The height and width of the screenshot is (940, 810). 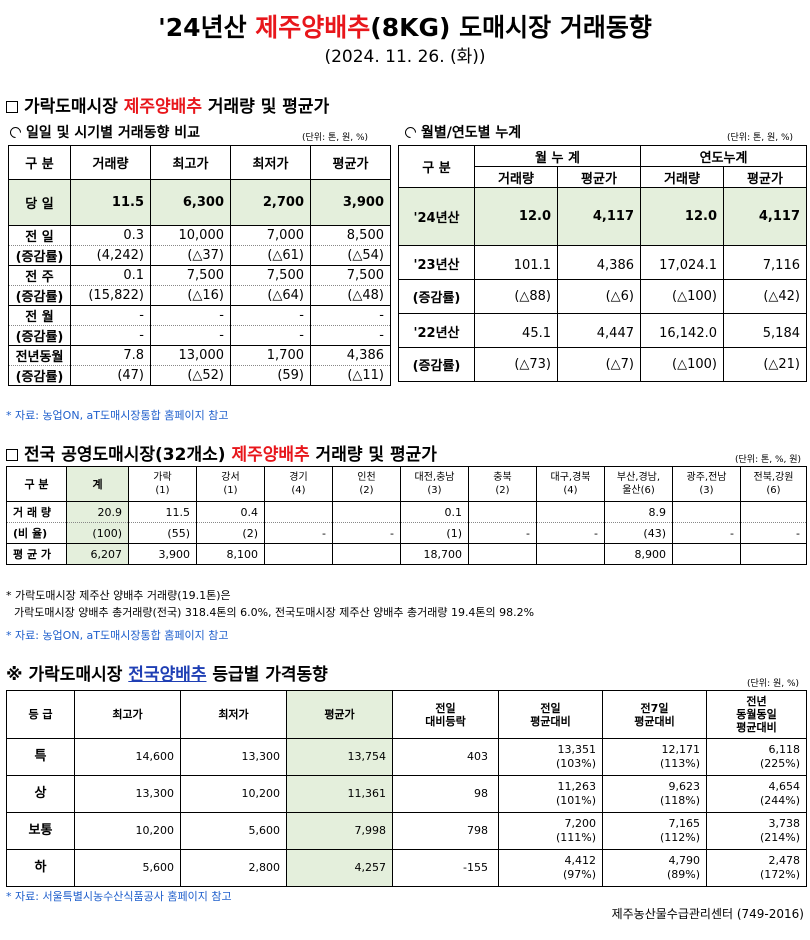 What do you see at coordinates (511, 27) in the screenshot?
I see `title-suffix: (8KG) 도매시장 거래동향` at bounding box center [511, 27].